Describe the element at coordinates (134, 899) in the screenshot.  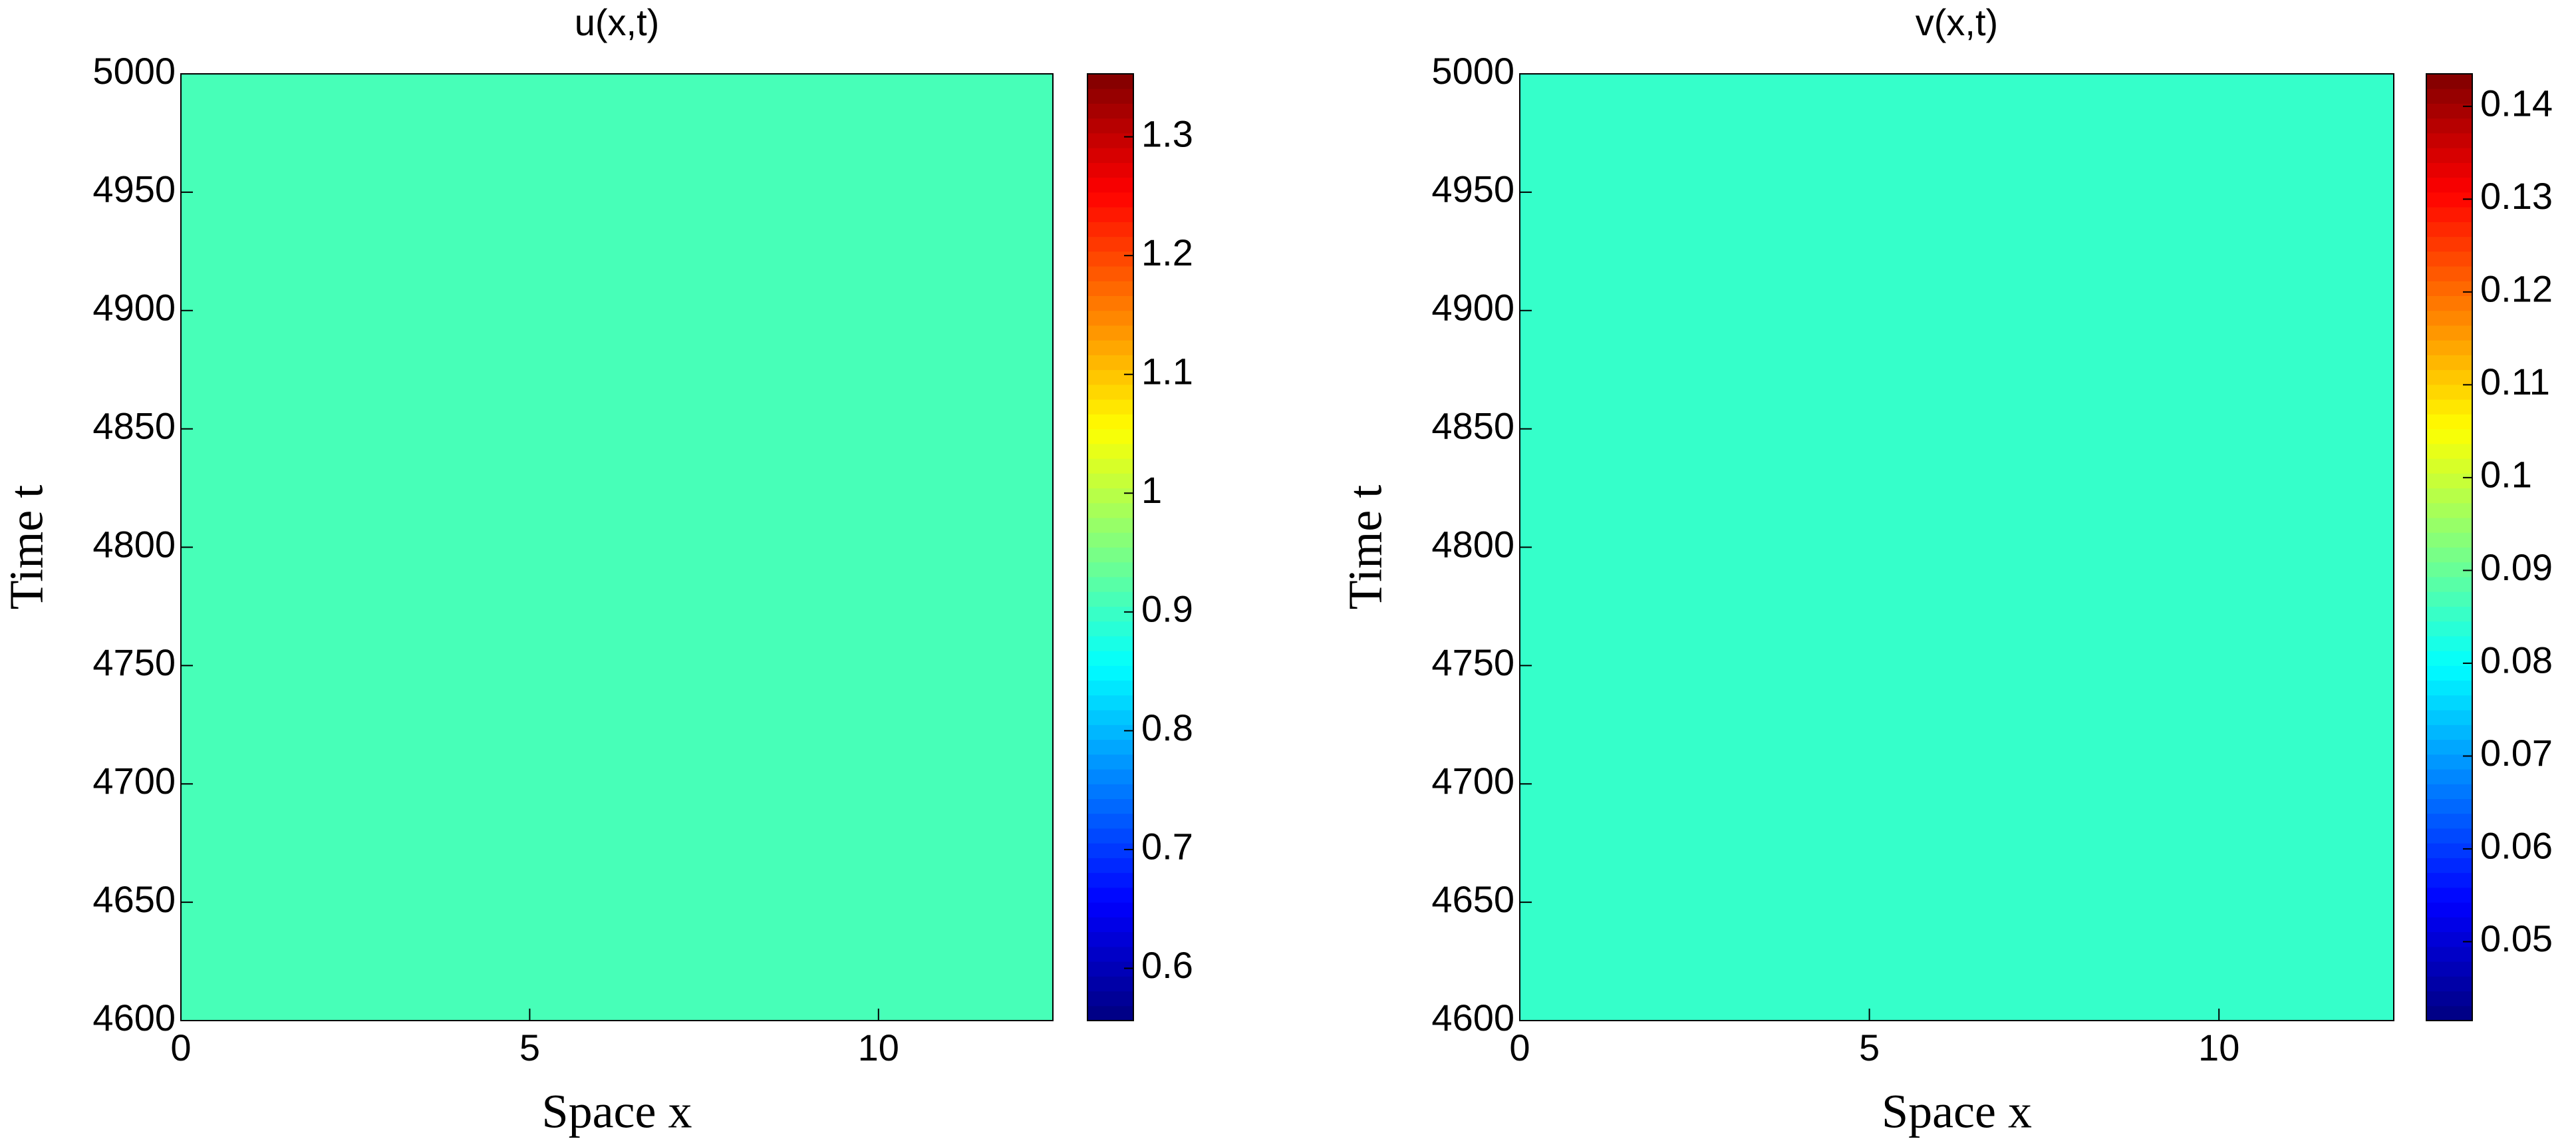
I see `y-tick-label: 4650` at that location.